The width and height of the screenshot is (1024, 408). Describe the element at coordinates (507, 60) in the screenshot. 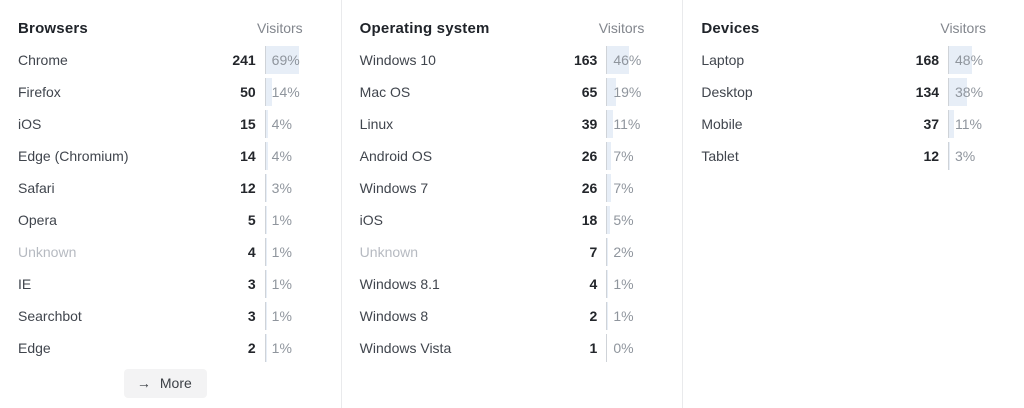

I see `table-row: Windows 10 163 46%` at that location.